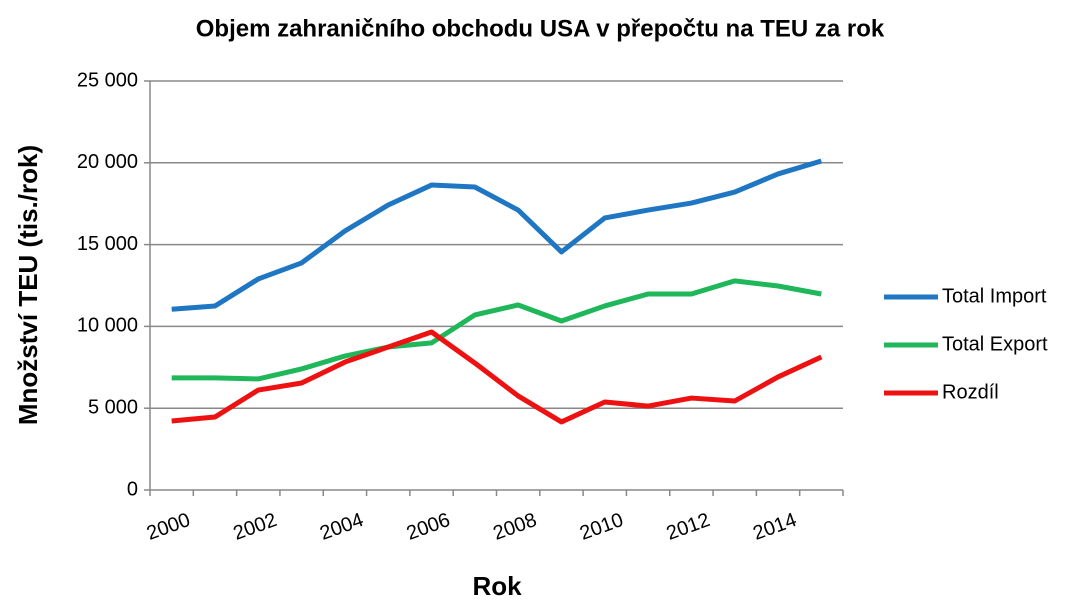 Image resolution: width=1078 pixels, height=601 pixels. Describe the element at coordinates (28, 285) in the screenshot. I see `y-axis-title: Množství TEU (tis./rok)` at that location.